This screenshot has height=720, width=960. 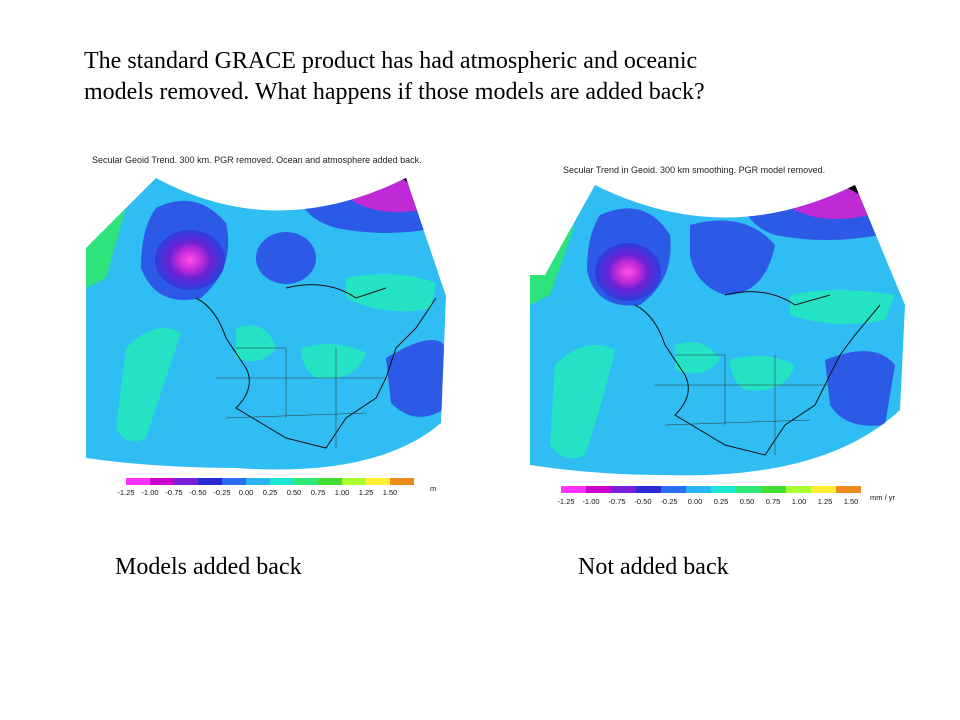 I want to click on colorbar-unit-label: m, so click(x=433, y=488).